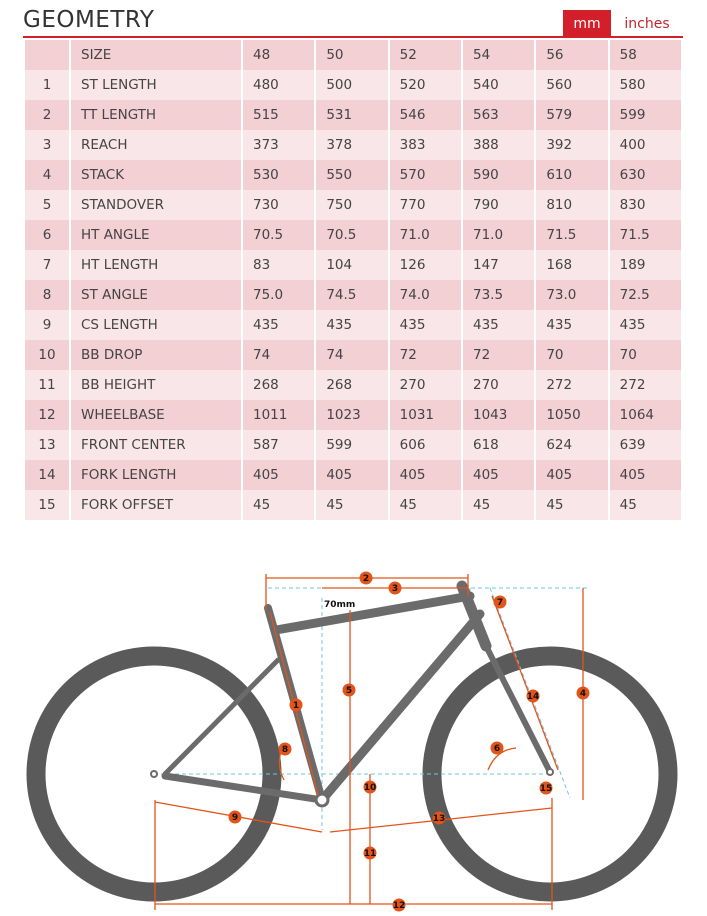 This screenshot has width=707, height=916. What do you see at coordinates (279, 115) in the screenshot?
I see `table-cell: 515` at bounding box center [279, 115].